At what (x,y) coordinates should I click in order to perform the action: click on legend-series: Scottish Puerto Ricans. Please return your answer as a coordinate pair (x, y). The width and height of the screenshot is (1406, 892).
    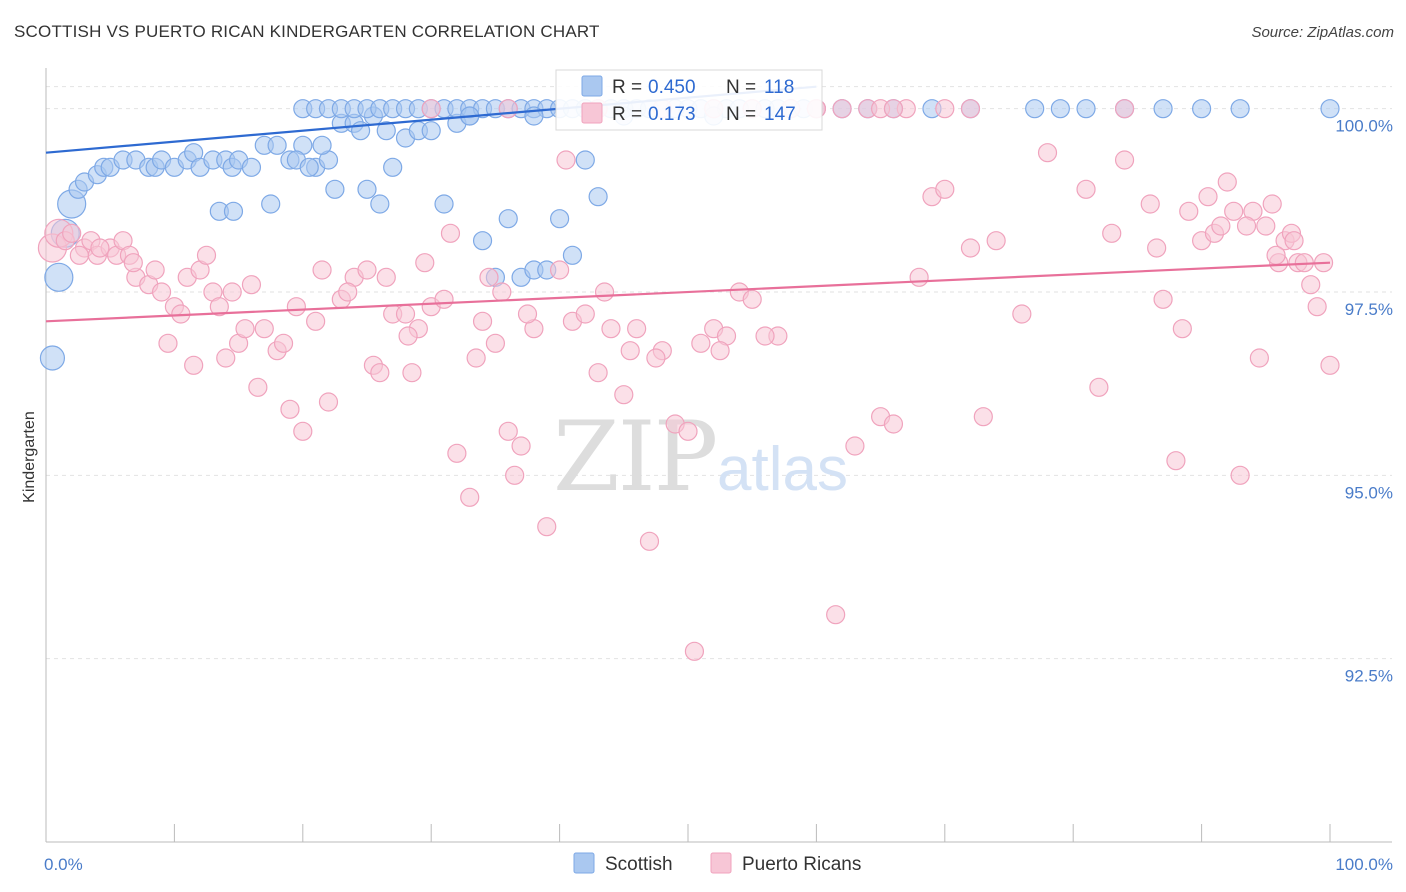
    Looking at the image, I should click on (717, 863).